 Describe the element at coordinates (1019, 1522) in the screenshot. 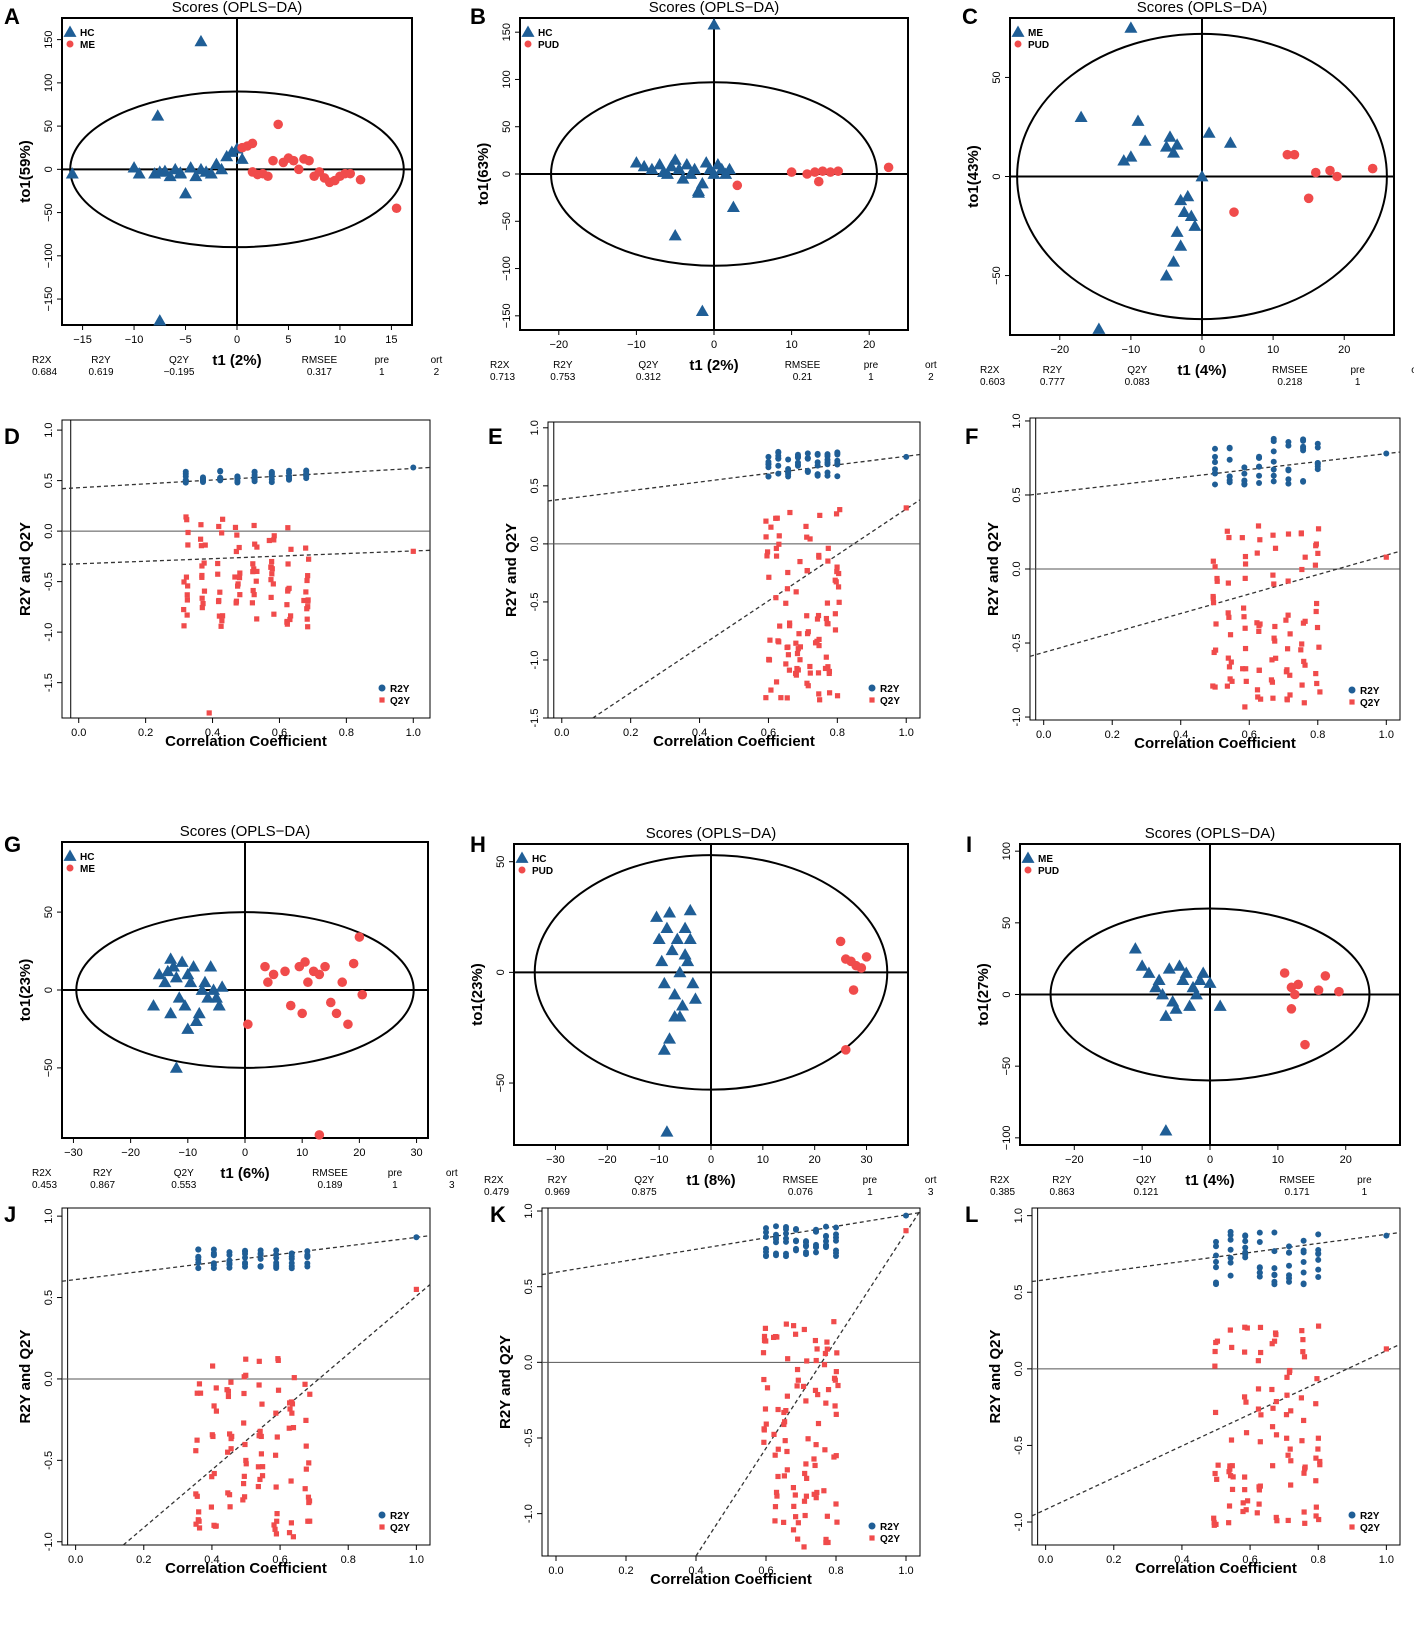

I see `y-tick-label: -1.0` at that location.